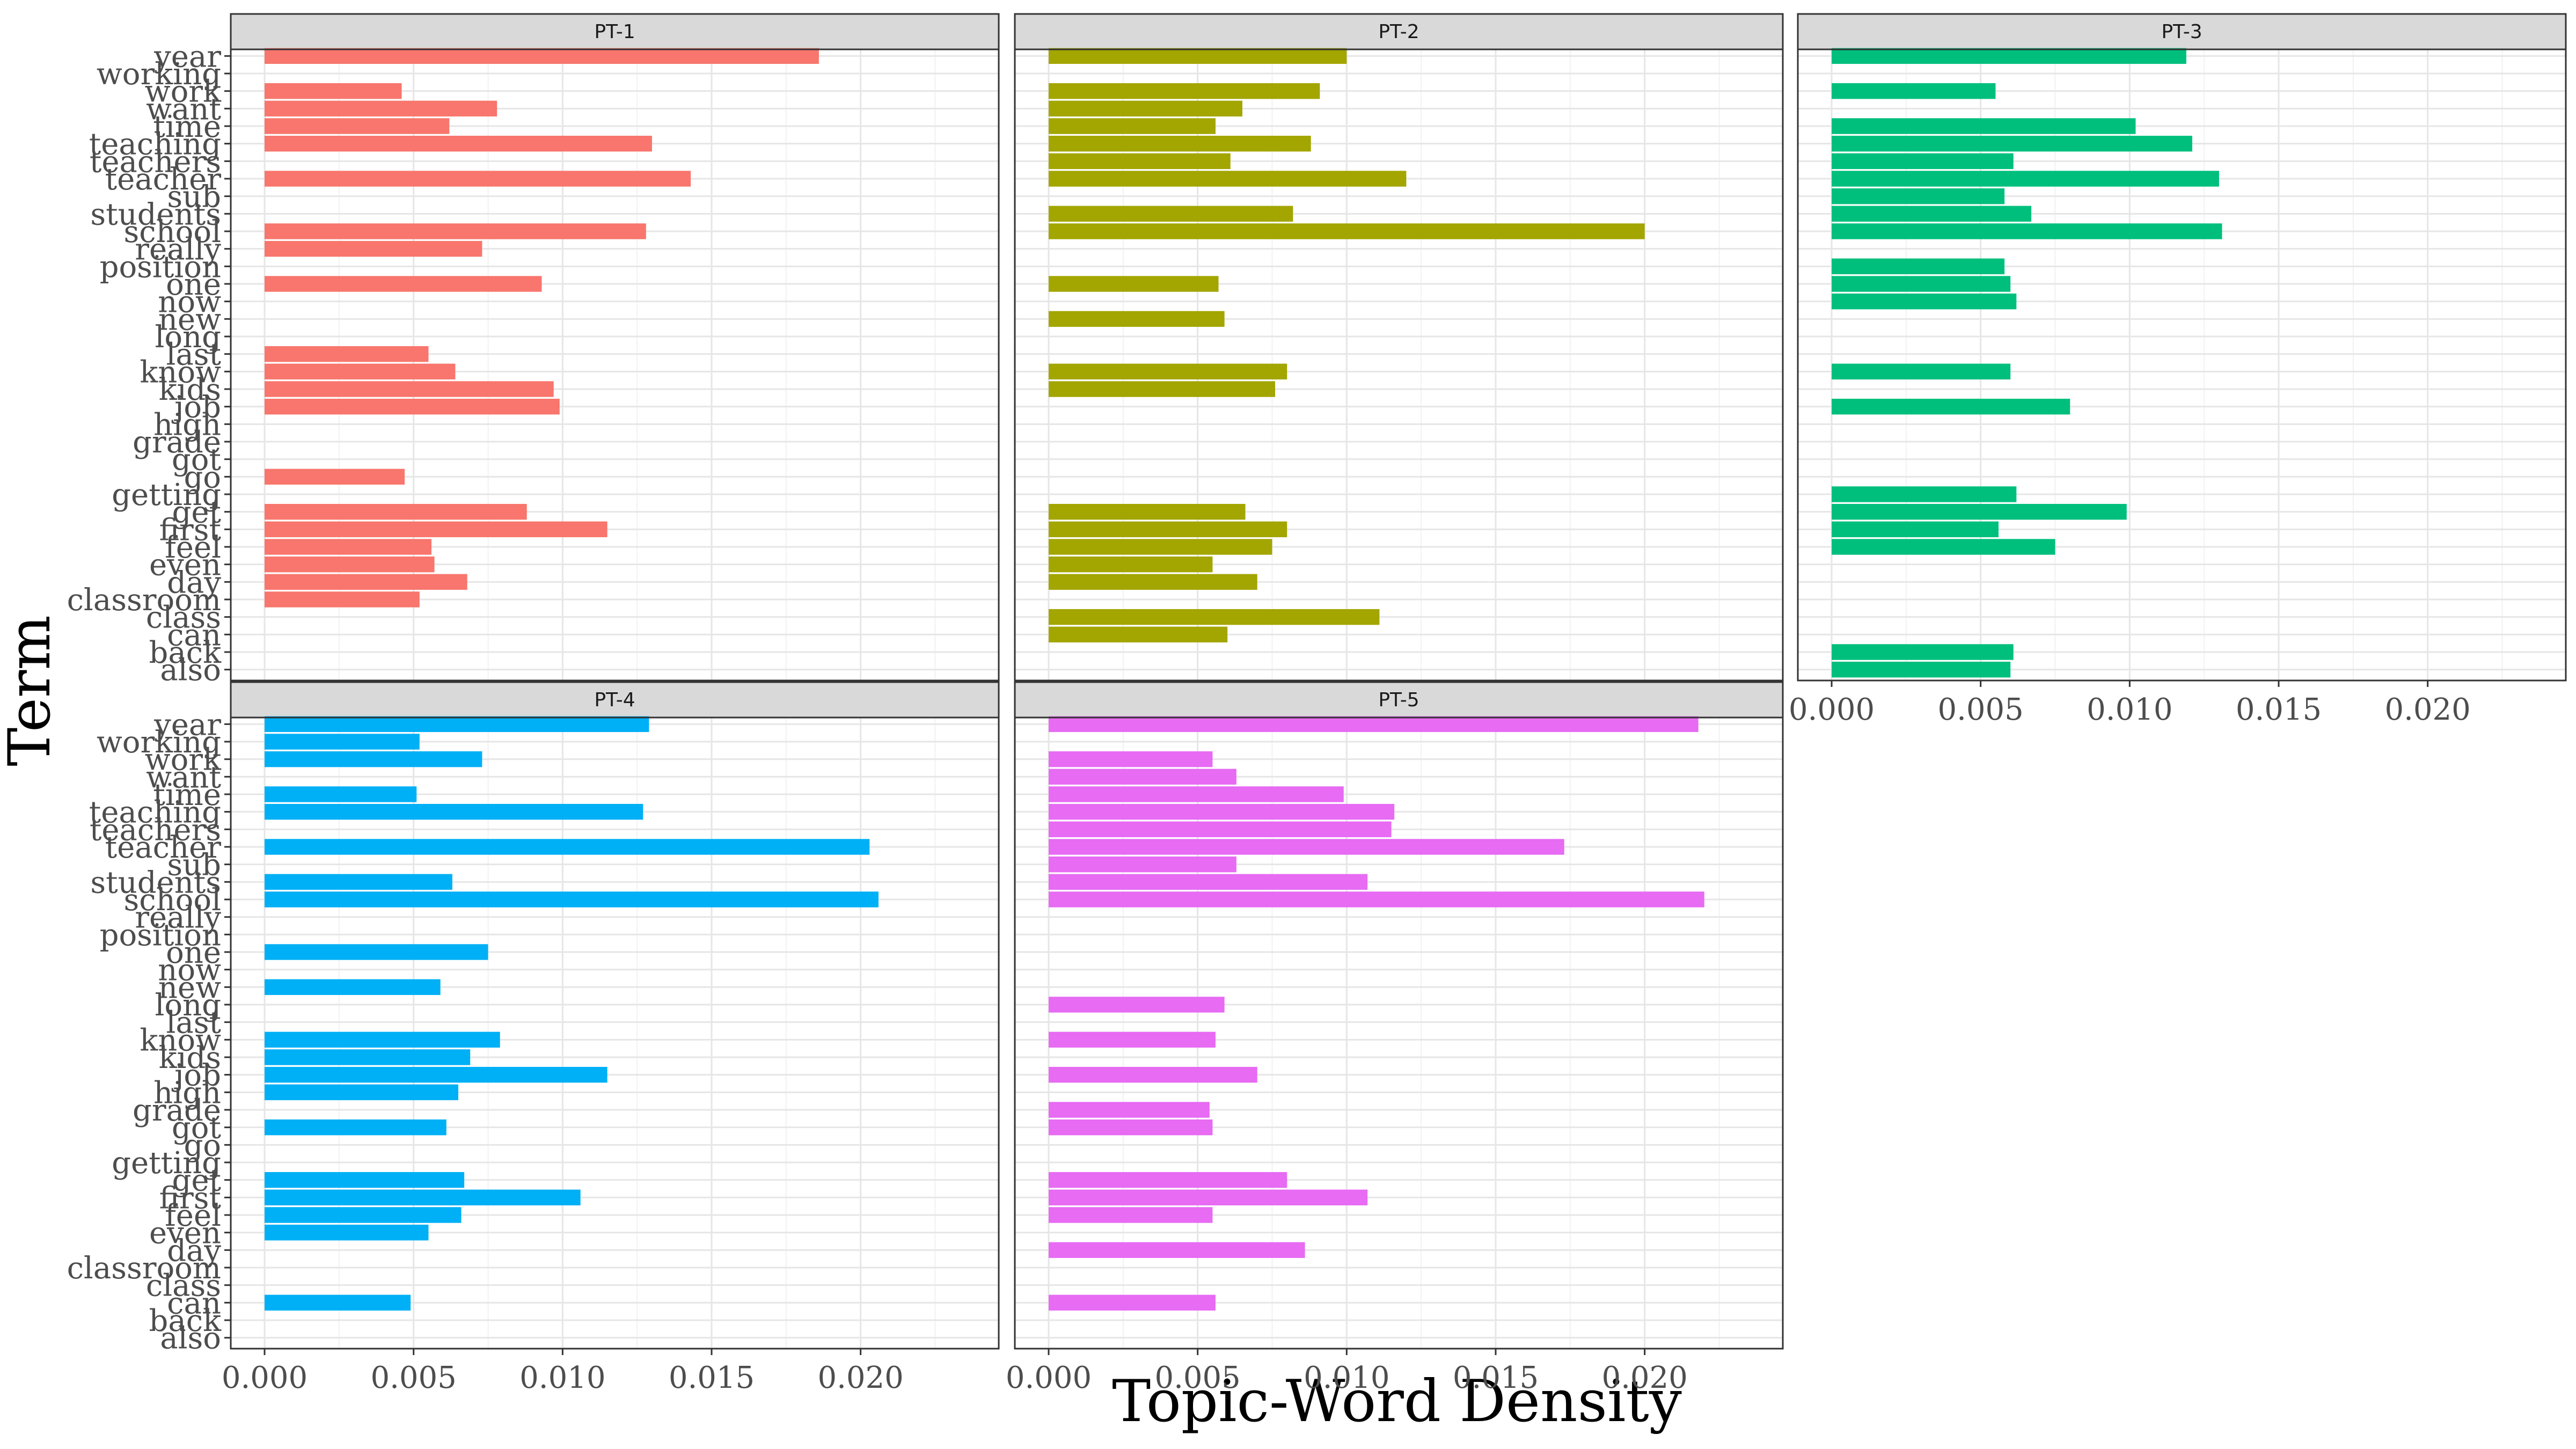 The width and height of the screenshot is (2576, 1449). I want to click on y-tick-label: students, so click(155, 214).